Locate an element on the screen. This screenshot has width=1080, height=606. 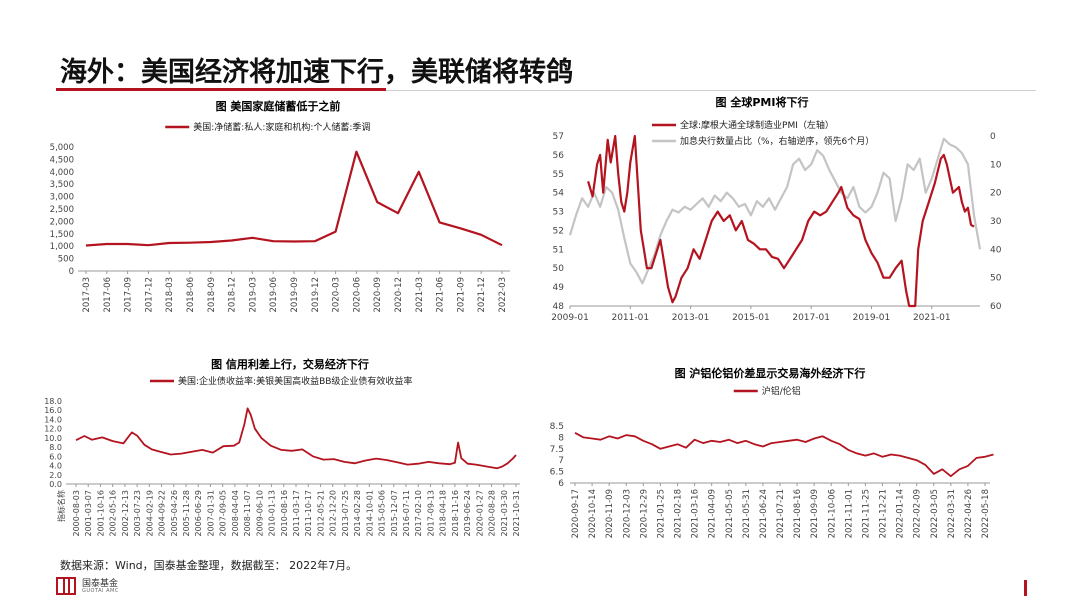
x-tick-label: 2020-09-17 is located at coordinates (576, 513).